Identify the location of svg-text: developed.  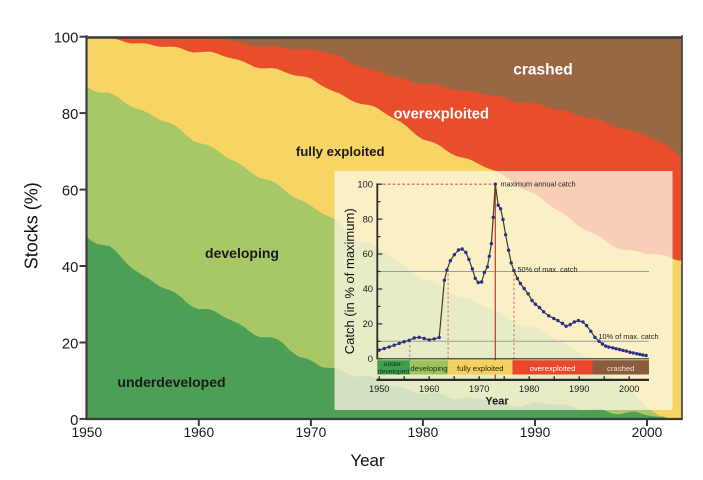
(394, 371).